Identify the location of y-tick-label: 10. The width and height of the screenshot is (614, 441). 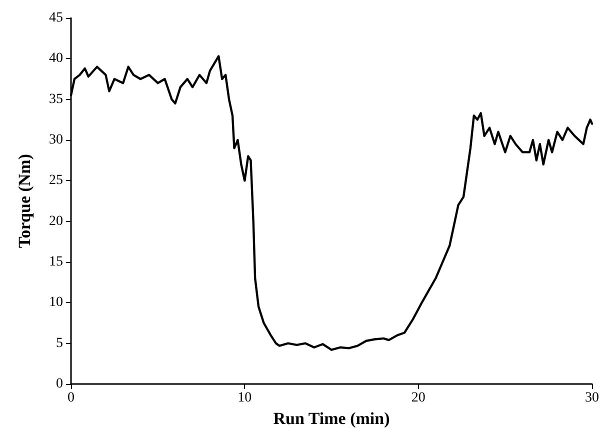
(56, 302).